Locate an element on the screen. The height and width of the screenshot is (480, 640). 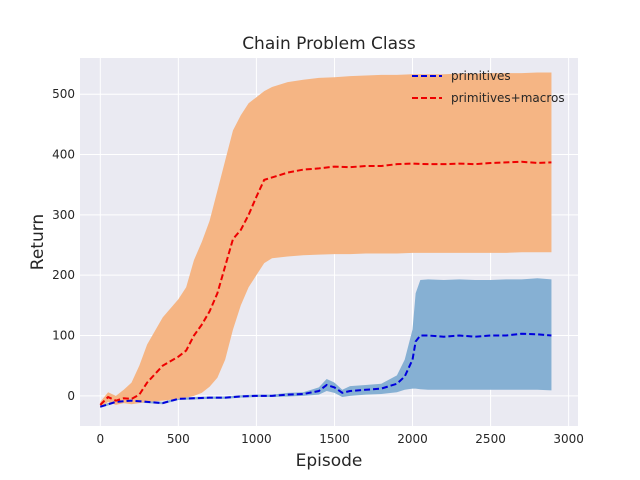
x-tick-label: 1000 is located at coordinates (256, 439).